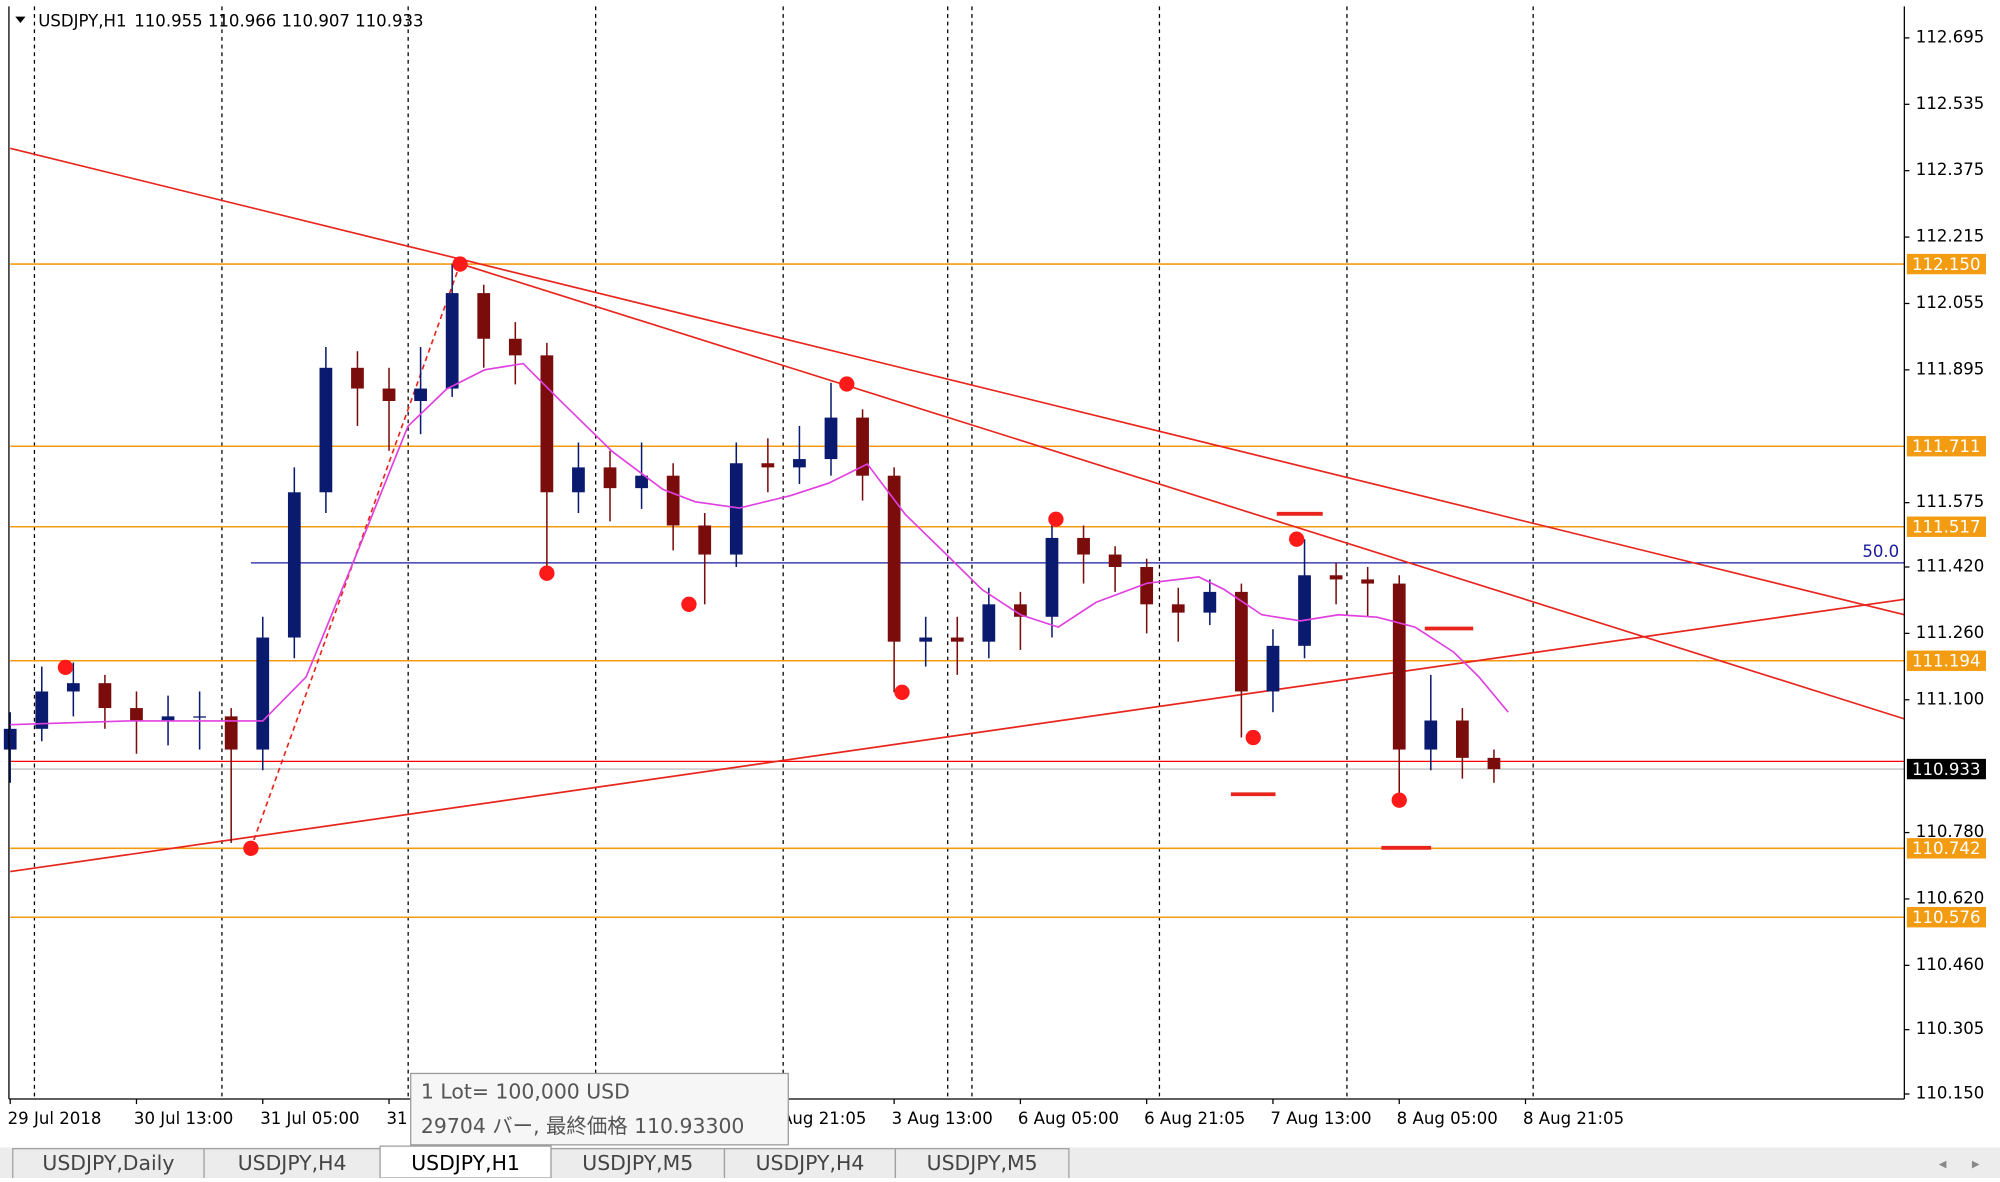  What do you see at coordinates (1950, 501) in the screenshot?
I see `y-tick-label: 111.575` at bounding box center [1950, 501].